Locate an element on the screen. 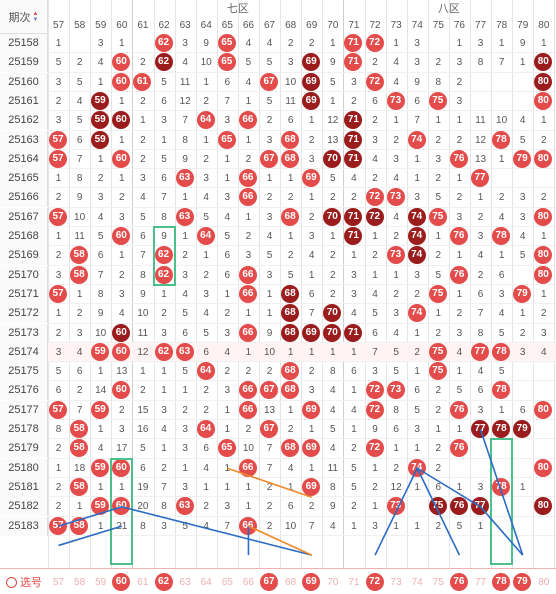  number-ball: 69 is located at coordinates (311, 178).